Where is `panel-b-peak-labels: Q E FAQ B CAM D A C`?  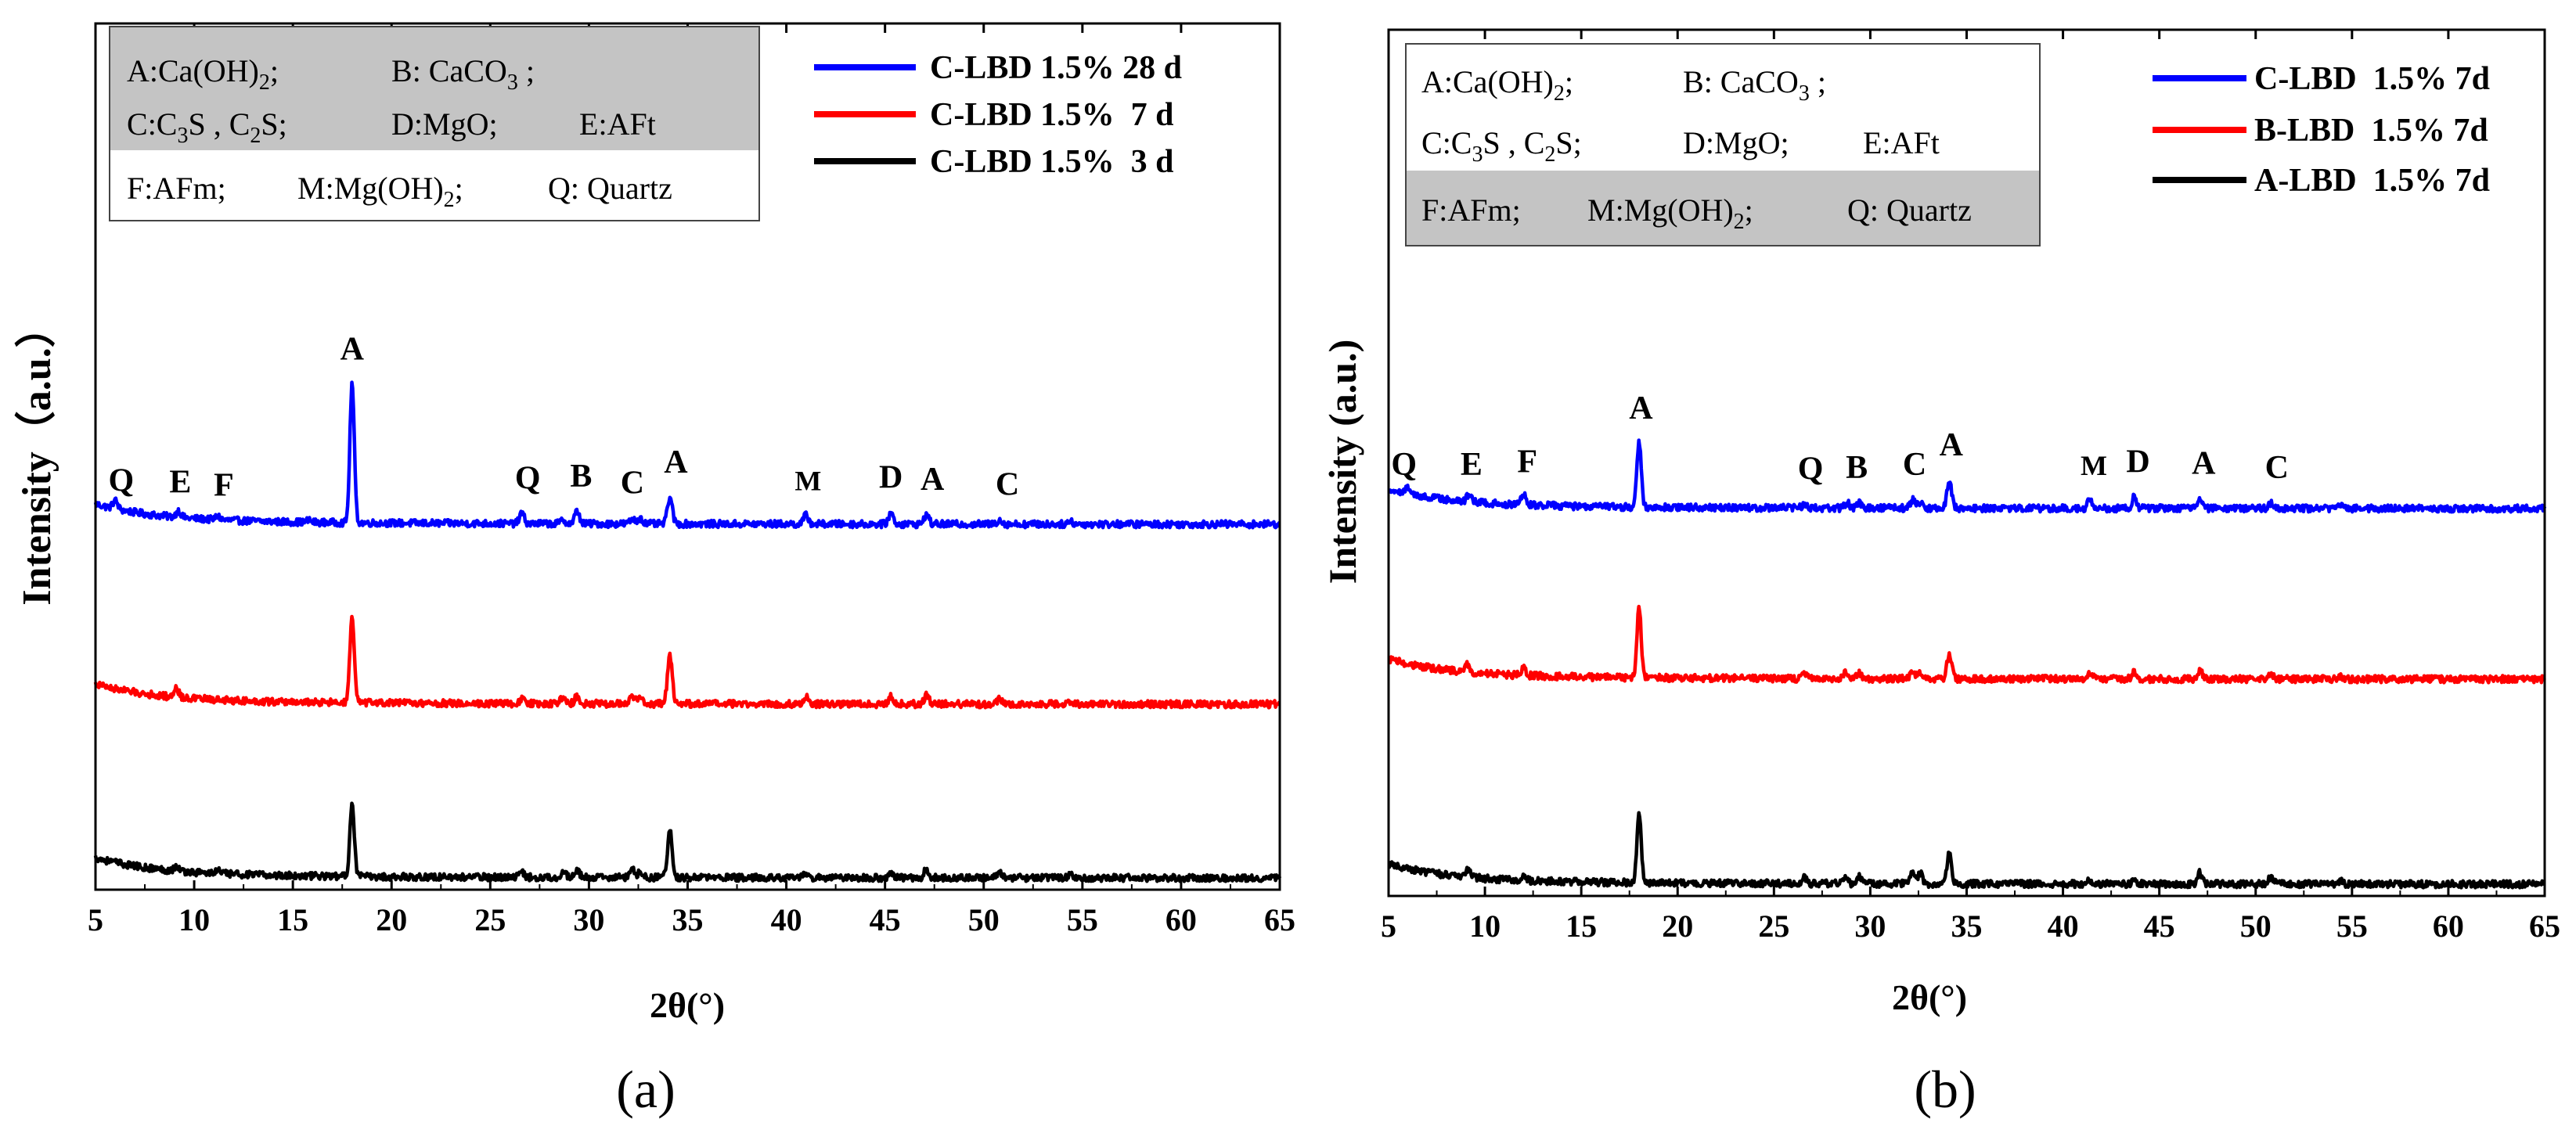
panel-b-peak-labels: Q E FAQ B CAM D A C is located at coordinates (1840, 439).